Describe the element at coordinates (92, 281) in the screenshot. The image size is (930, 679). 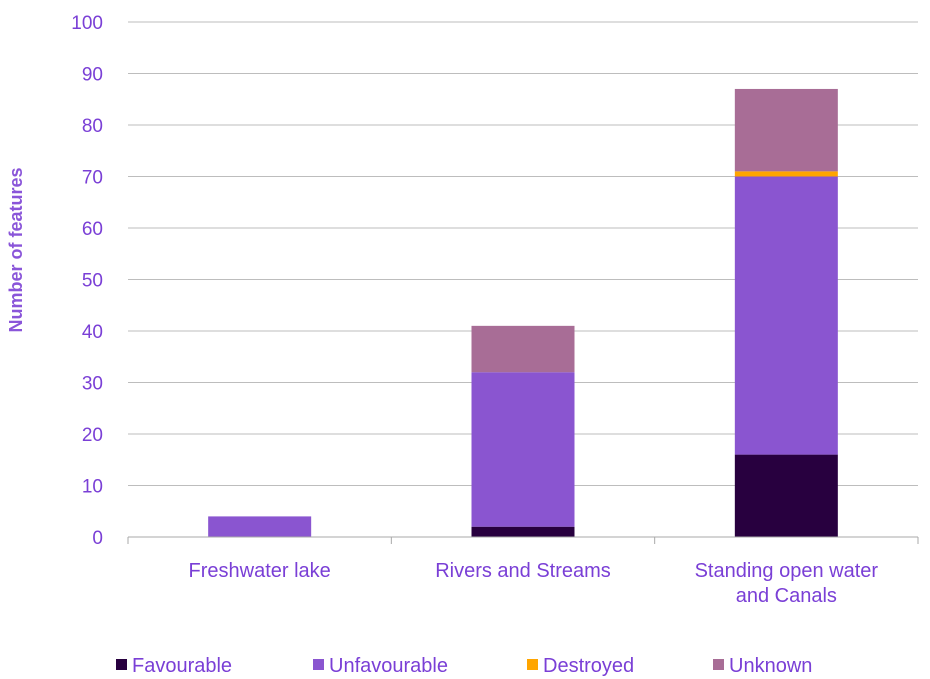
I see `y-tick-label: 50` at that location.